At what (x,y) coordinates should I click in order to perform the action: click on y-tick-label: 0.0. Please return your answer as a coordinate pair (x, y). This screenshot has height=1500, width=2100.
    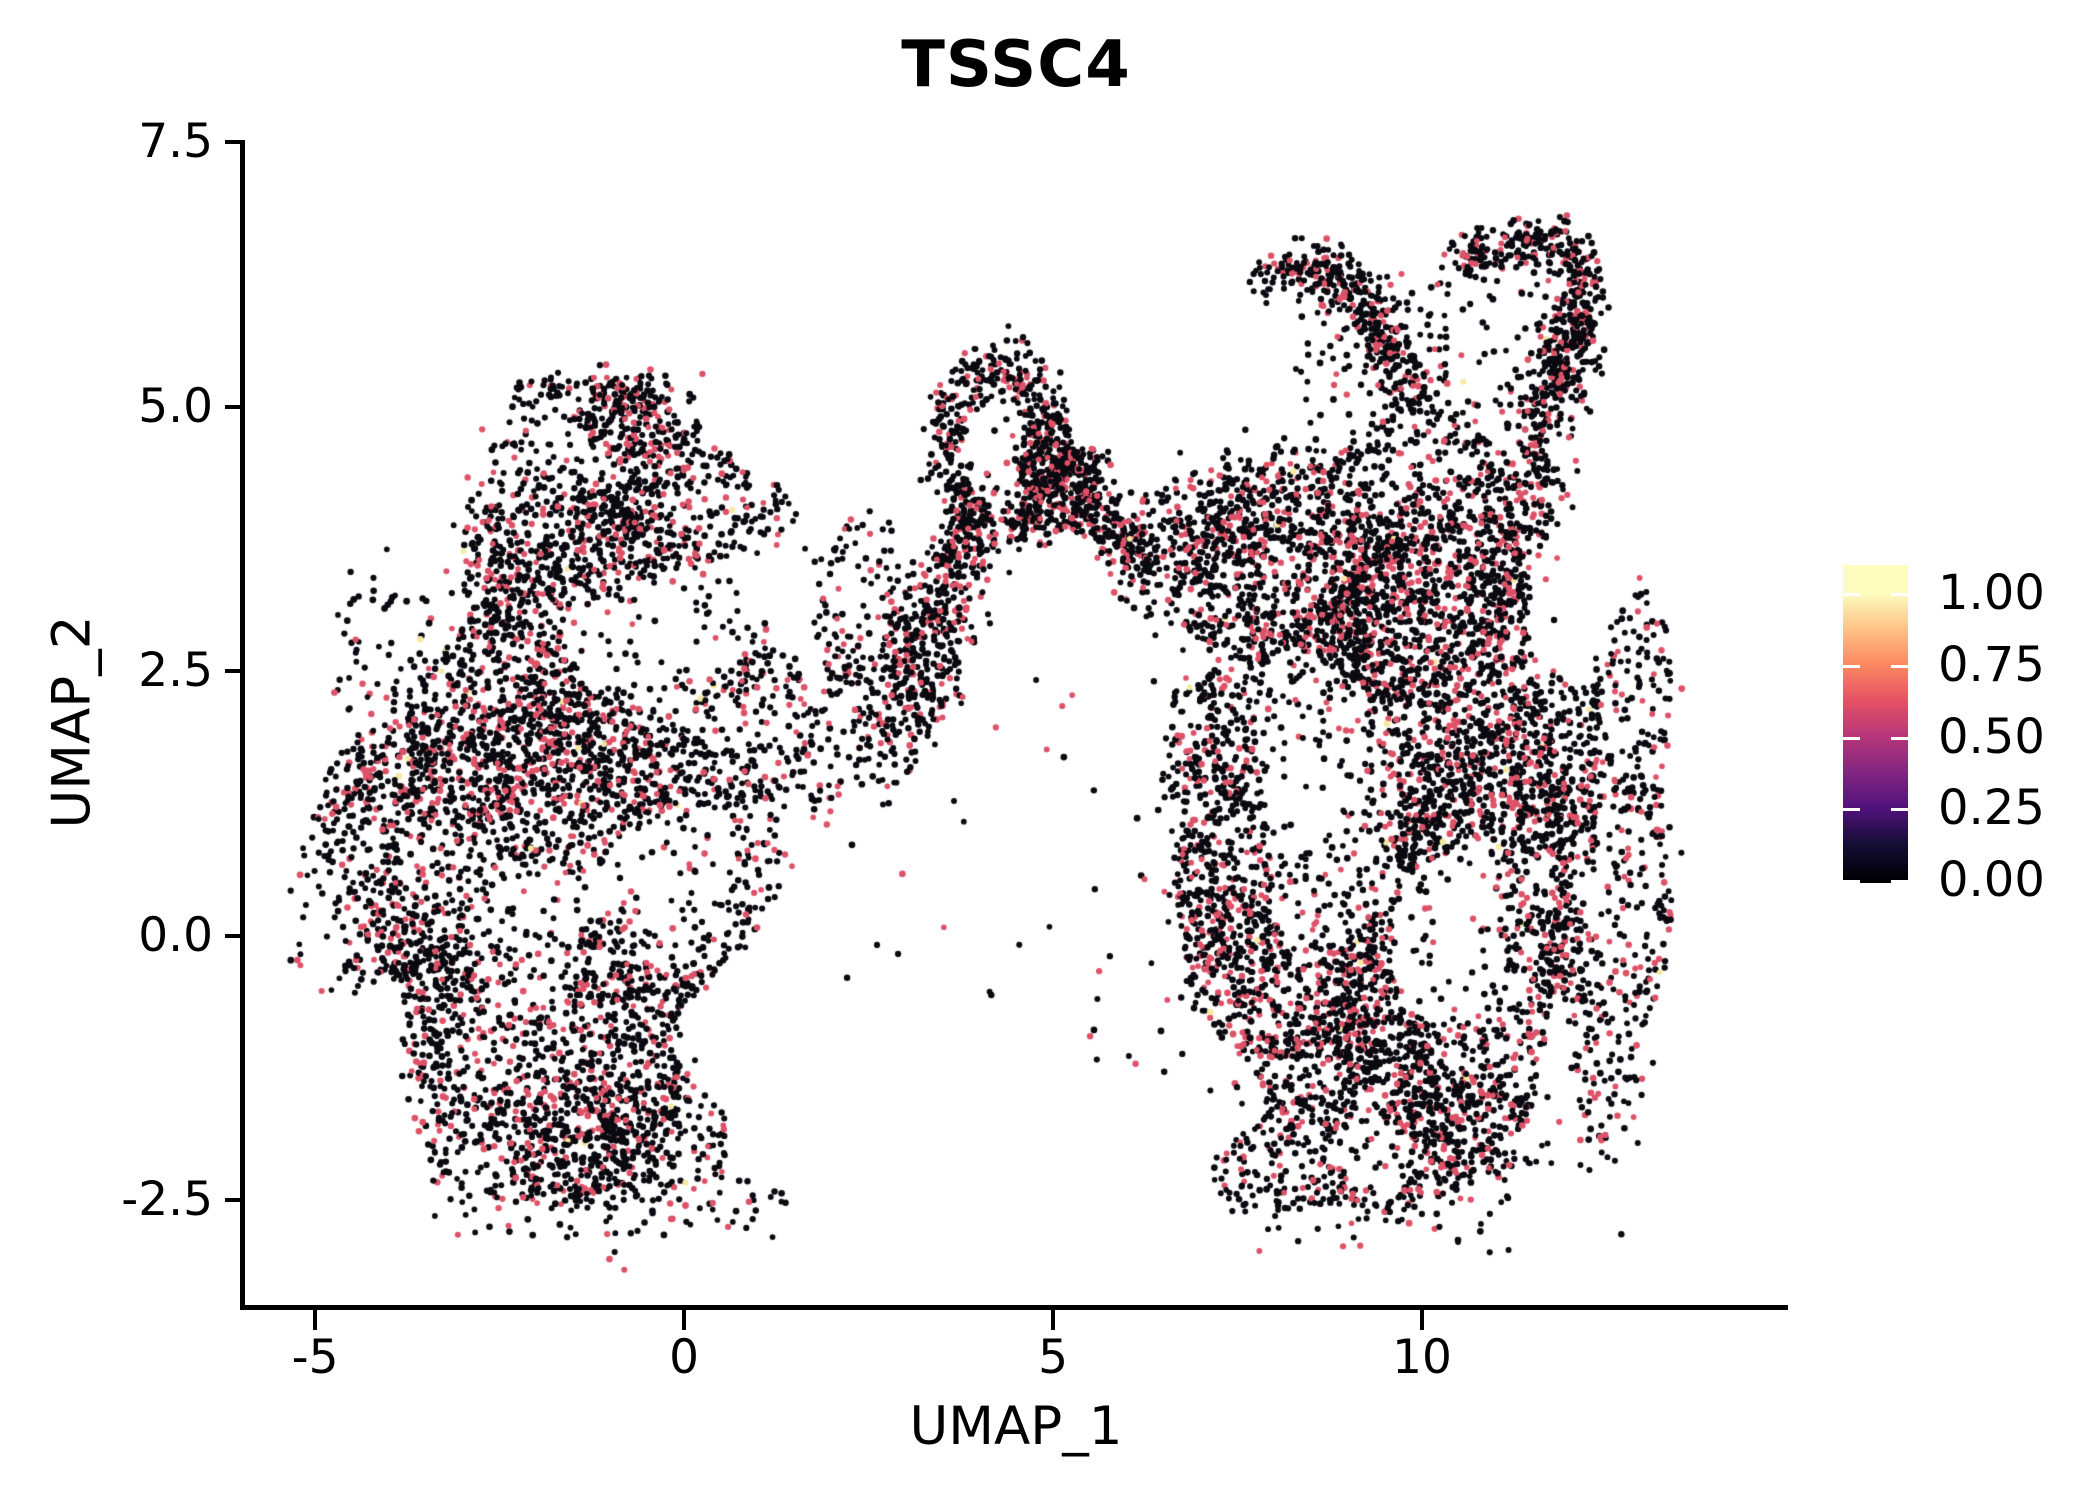
    Looking at the image, I should click on (175, 935).